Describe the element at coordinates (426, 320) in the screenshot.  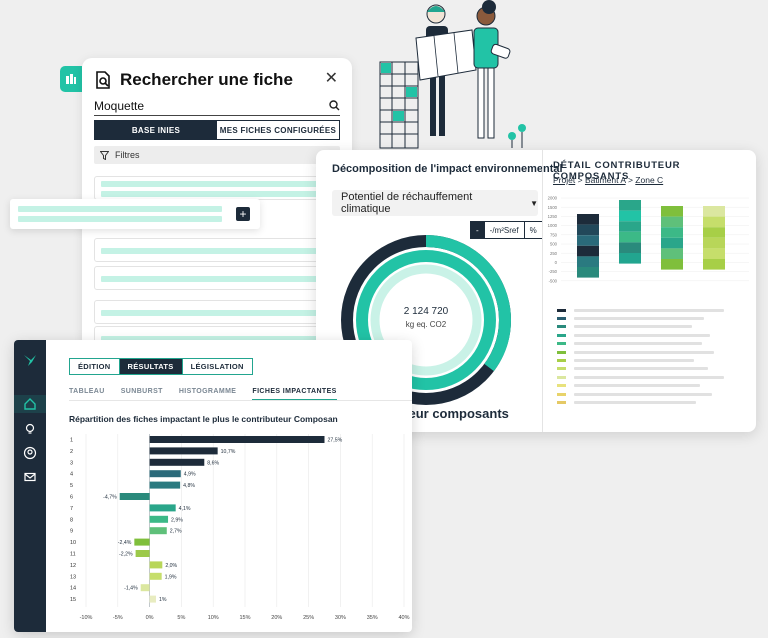
I see `donut-outer-segment` at that location.